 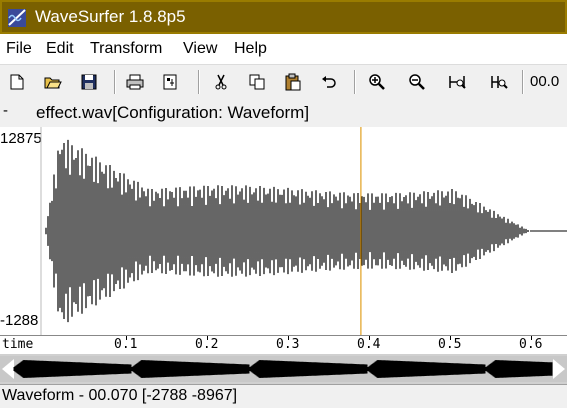 I want to click on menu-help: Help, so click(x=250, y=48).